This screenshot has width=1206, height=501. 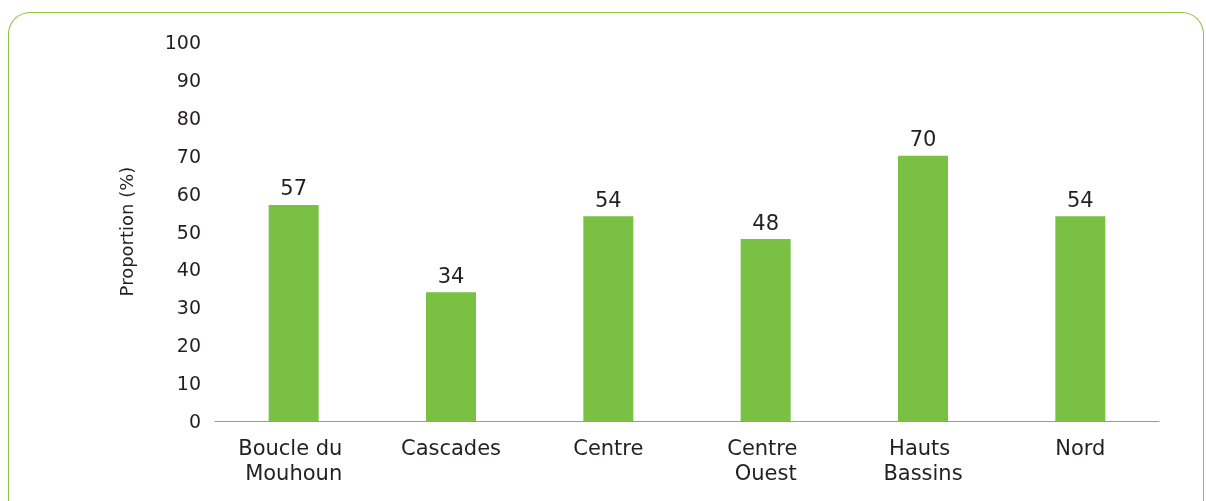 I want to click on data-label: 34, so click(x=451, y=275).